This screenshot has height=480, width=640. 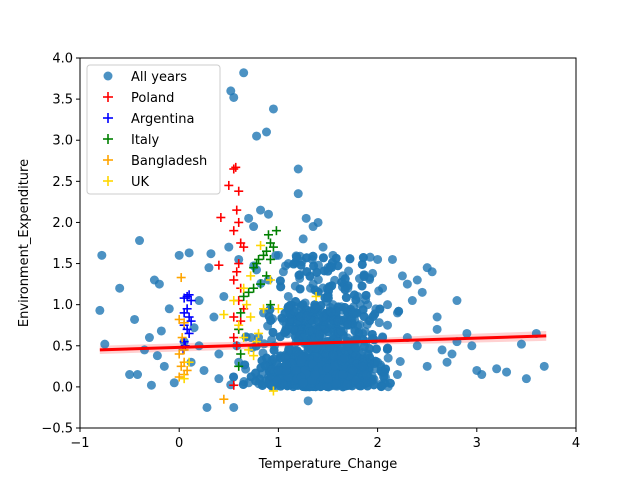 I want to click on y-tick-label: −0.5, so click(x=57, y=429).